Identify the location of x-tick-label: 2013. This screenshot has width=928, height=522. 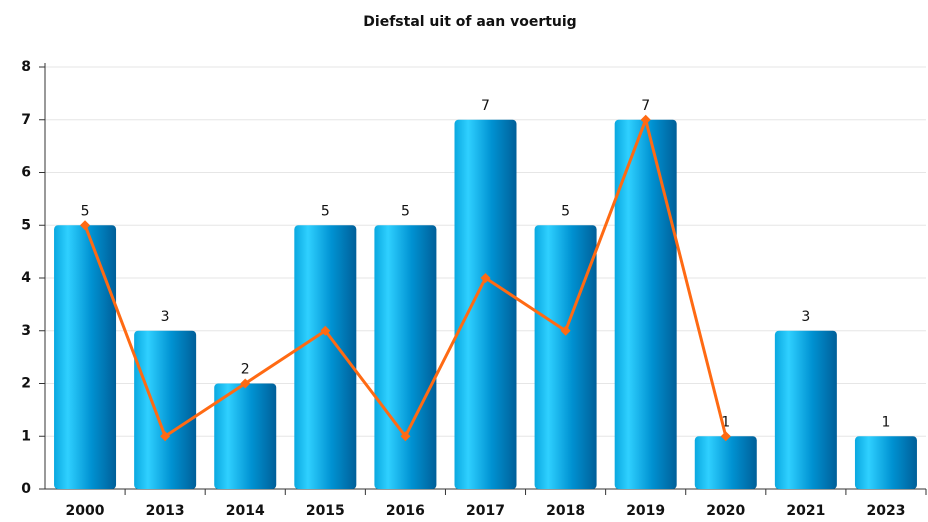
(165, 511).